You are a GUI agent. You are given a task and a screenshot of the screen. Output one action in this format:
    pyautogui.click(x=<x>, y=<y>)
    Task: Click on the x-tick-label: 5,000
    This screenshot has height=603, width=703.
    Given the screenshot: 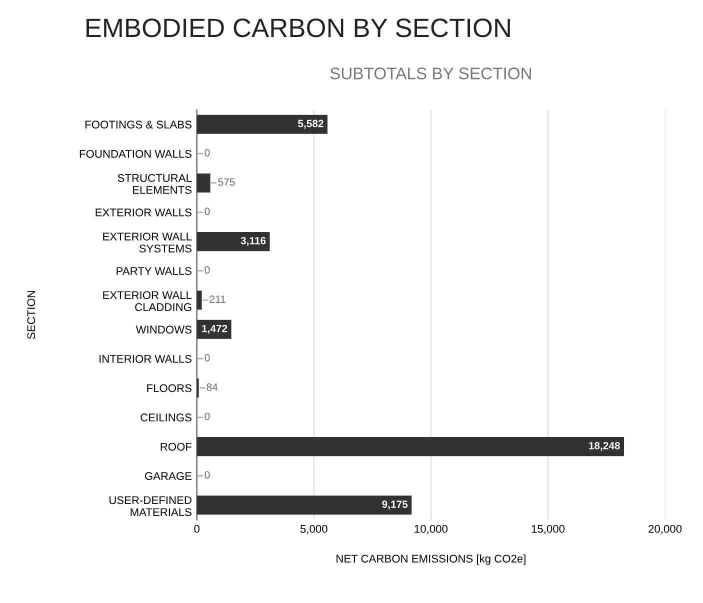 What is the action you would take?
    pyautogui.click(x=314, y=529)
    